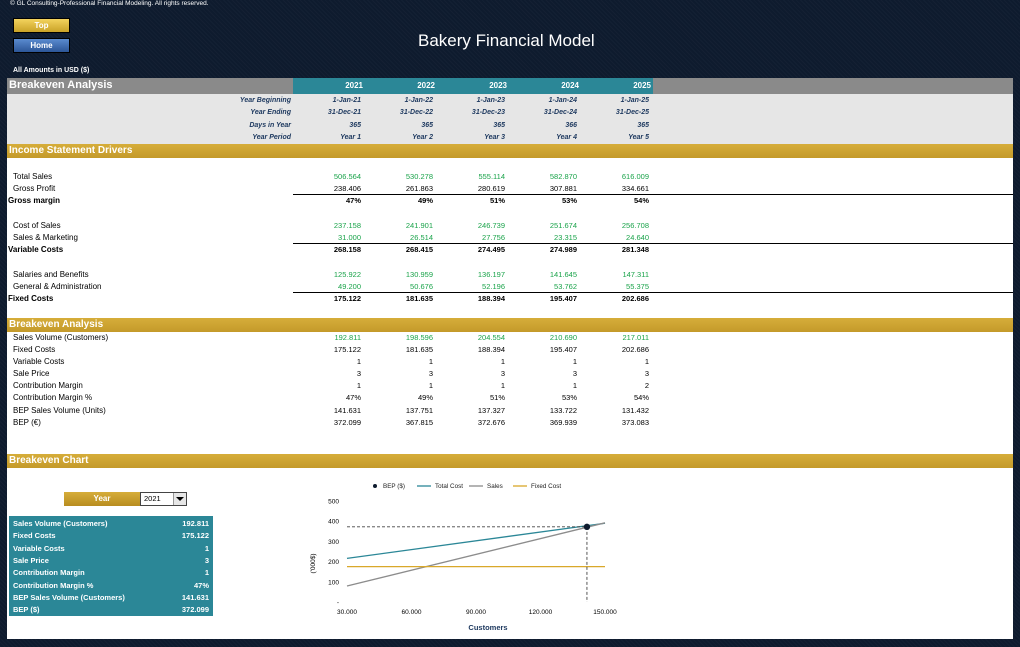  What do you see at coordinates (344, 113) in the screenshot?
I see `timeline-value: 31-Dec-21` at bounding box center [344, 113].